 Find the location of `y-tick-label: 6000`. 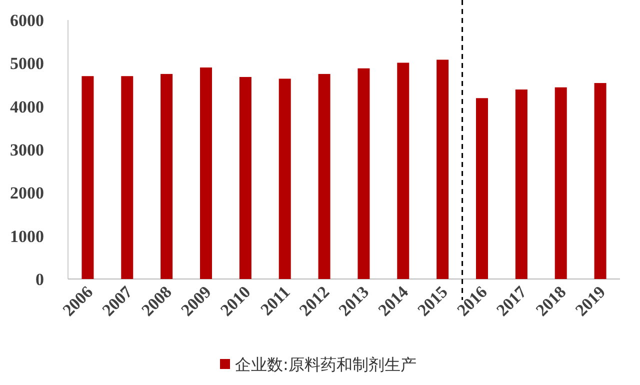

y-tick-label: 6000 is located at coordinates (27, 20).